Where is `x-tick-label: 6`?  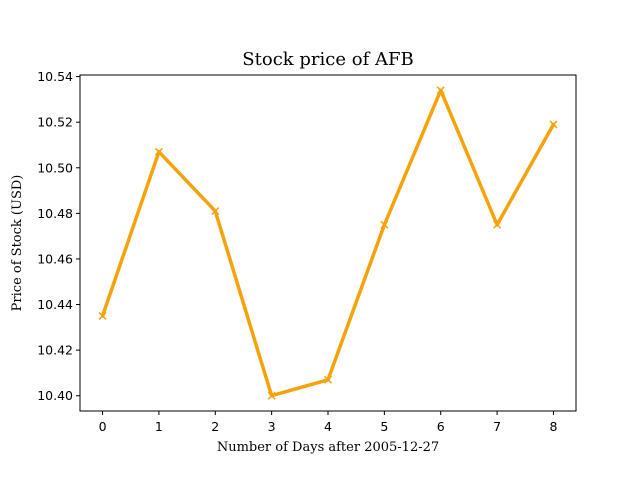
x-tick-label: 6 is located at coordinates (441, 426).